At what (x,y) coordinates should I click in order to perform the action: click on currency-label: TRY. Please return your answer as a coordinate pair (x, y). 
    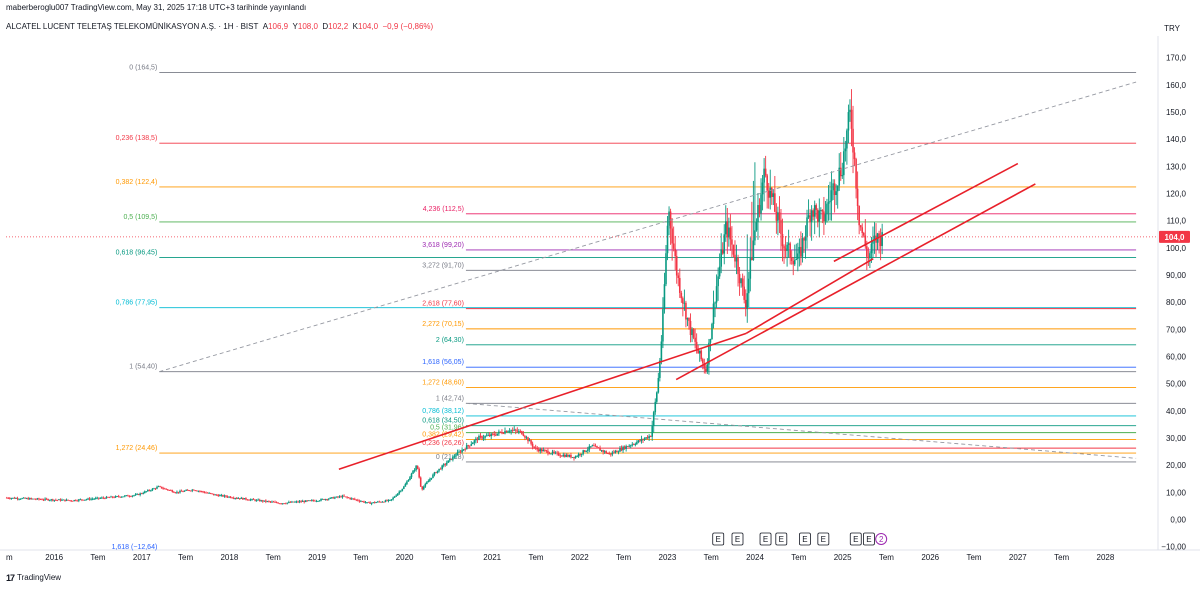
    Looking at the image, I should click on (1172, 28).